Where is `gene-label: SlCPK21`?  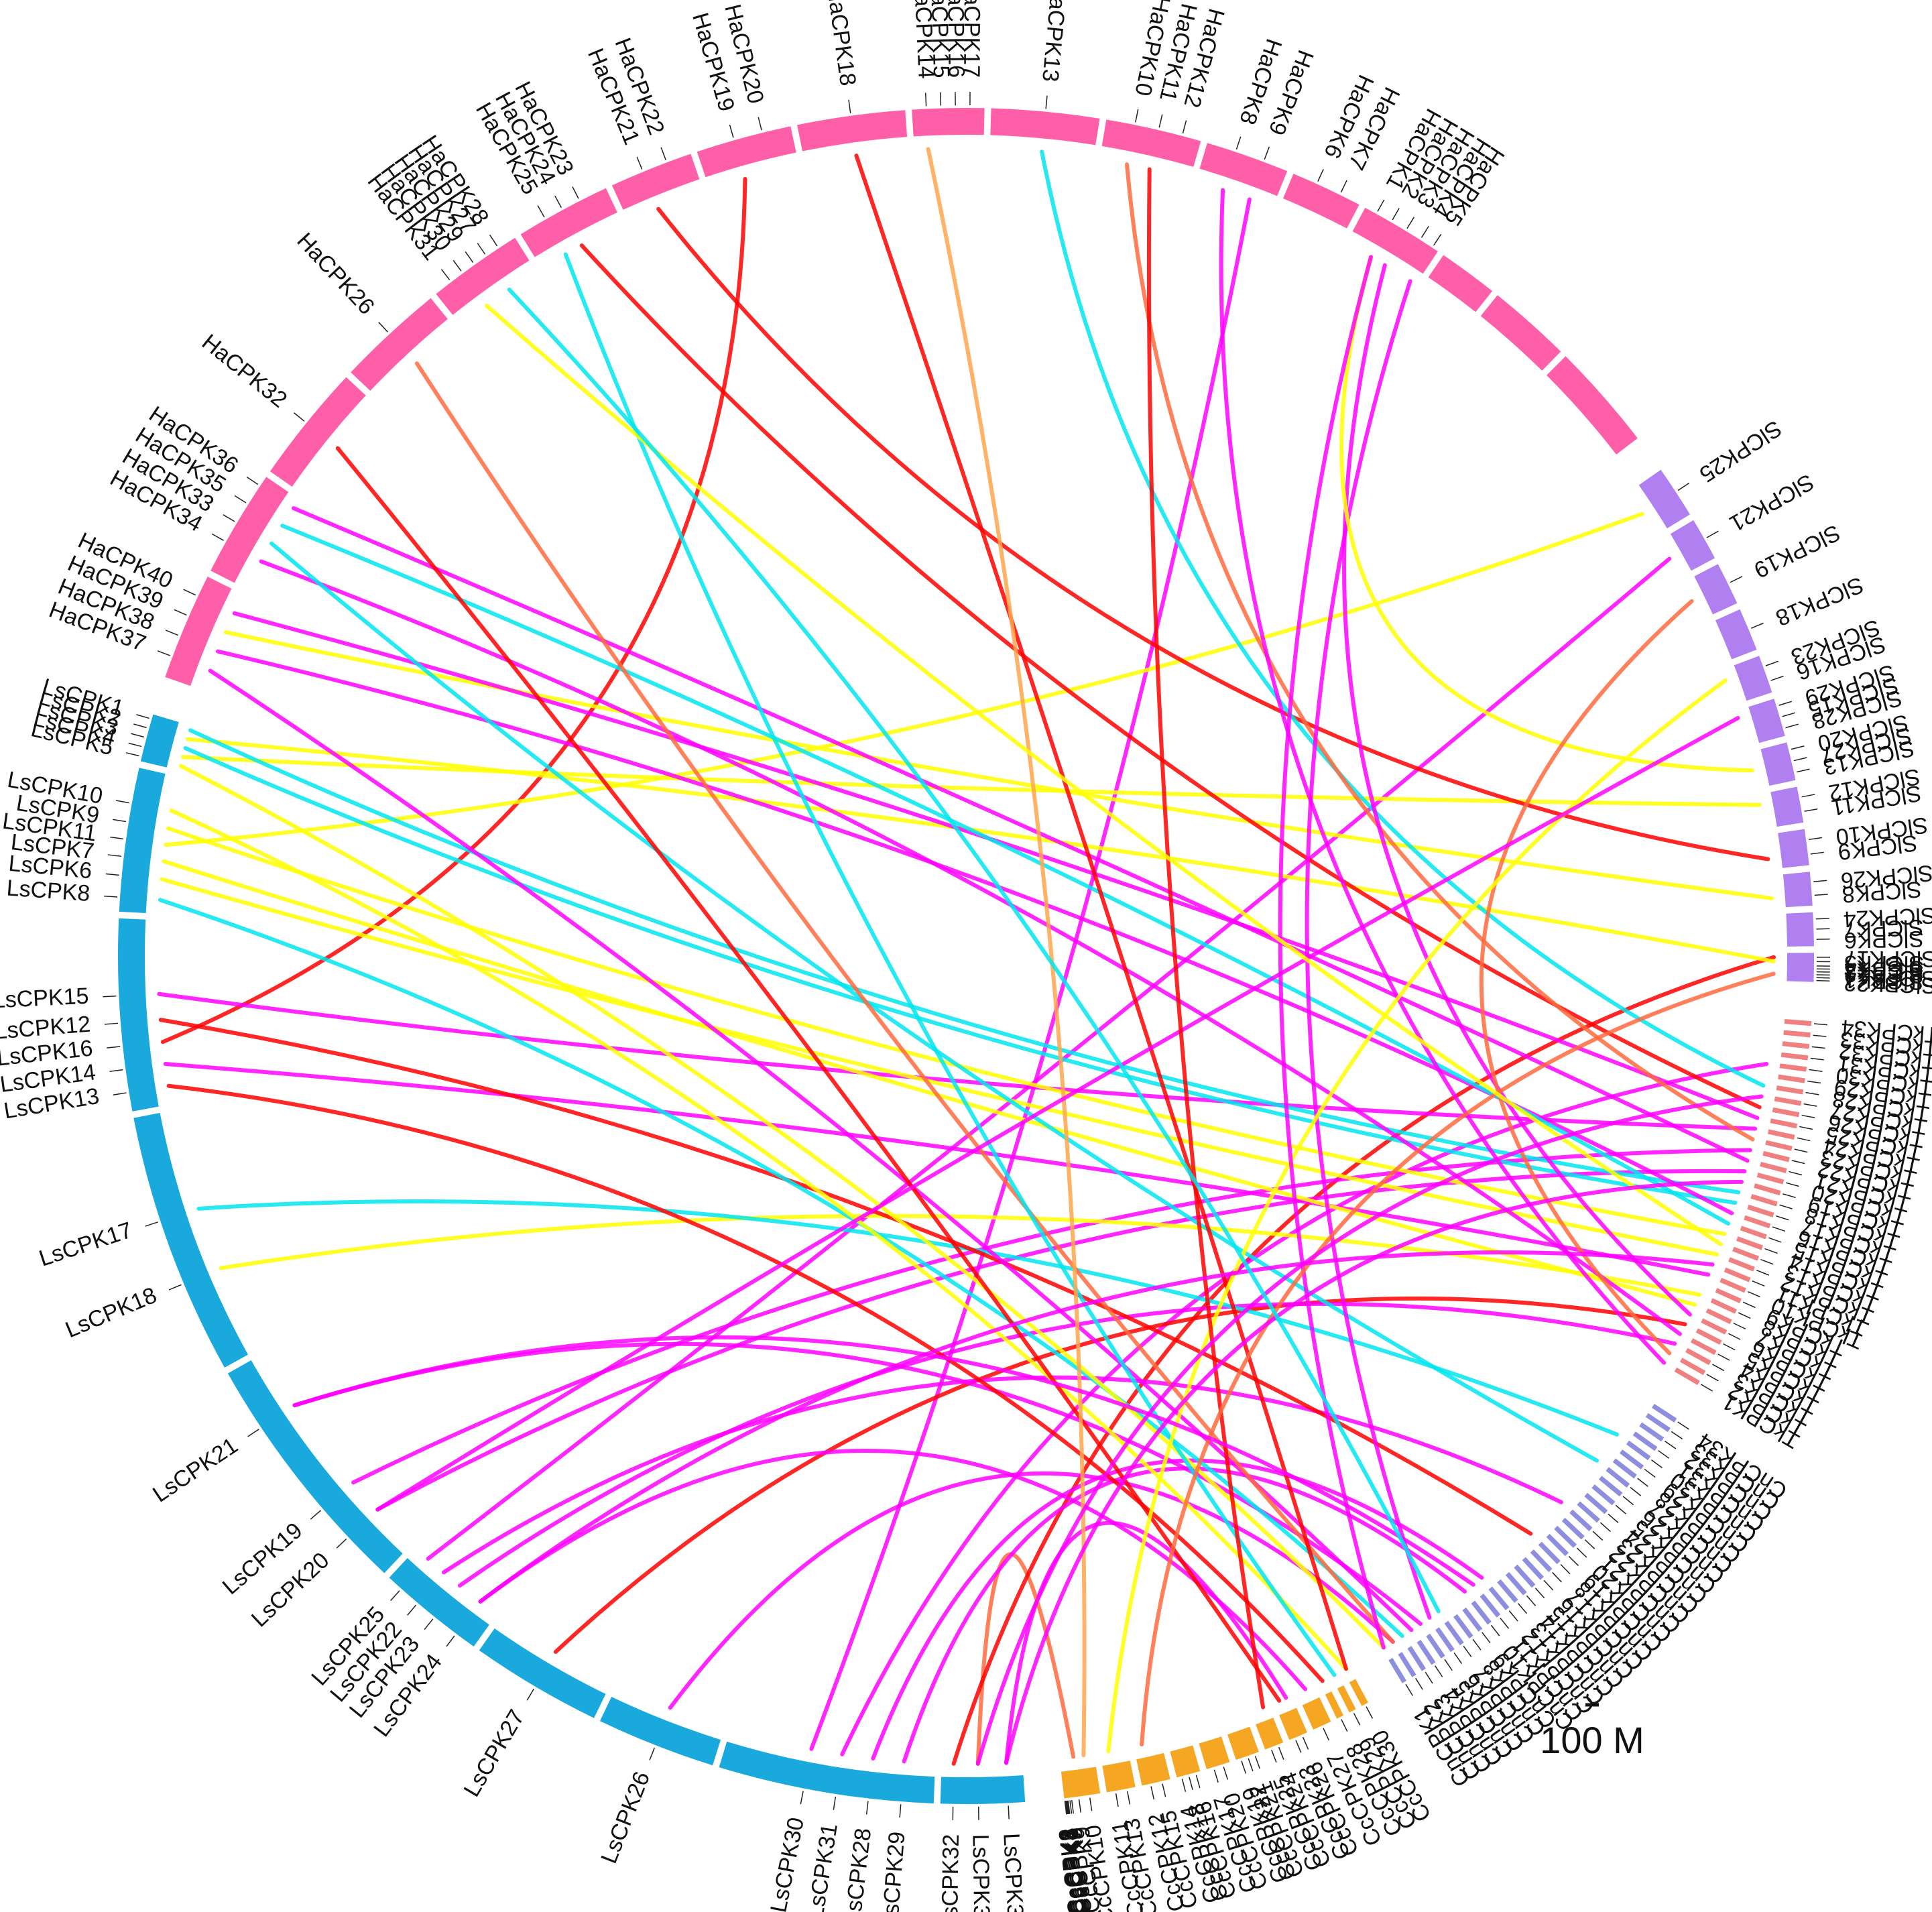 gene-label: SlCPK21 is located at coordinates (1772, 503).